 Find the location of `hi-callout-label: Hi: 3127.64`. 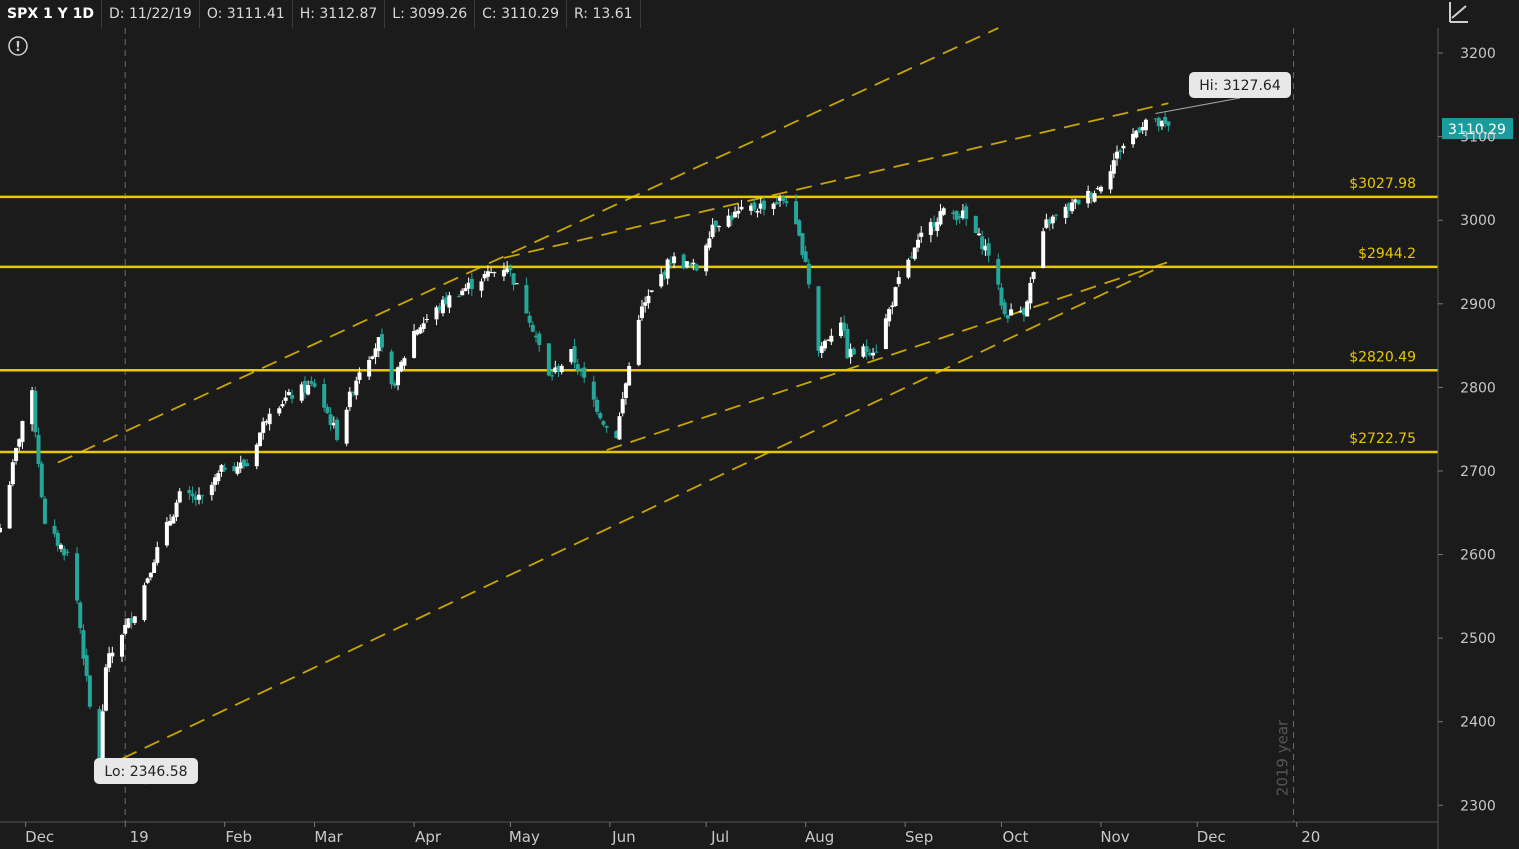

hi-callout-label: Hi: 3127.64 is located at coordinates (1240, 86).